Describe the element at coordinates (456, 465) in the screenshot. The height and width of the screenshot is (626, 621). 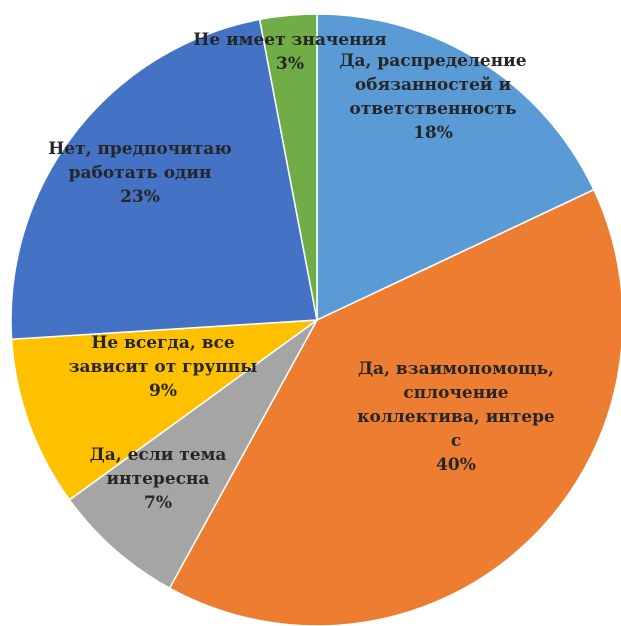
I see `slice-value-label: 40%` at that location.